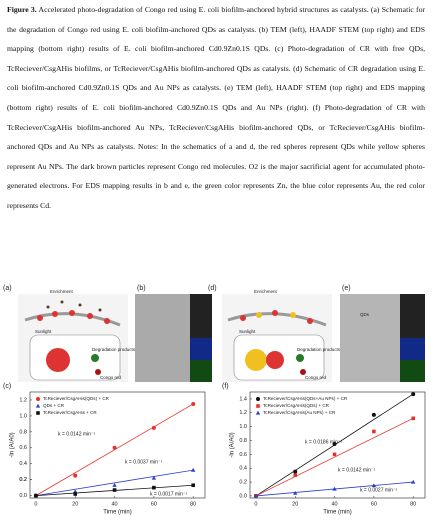 This screenshot has height=528, width=433. Describe the element at coordinates (23, 416) in the screenshot. I see `y-tick-label: 1.0` at that location.